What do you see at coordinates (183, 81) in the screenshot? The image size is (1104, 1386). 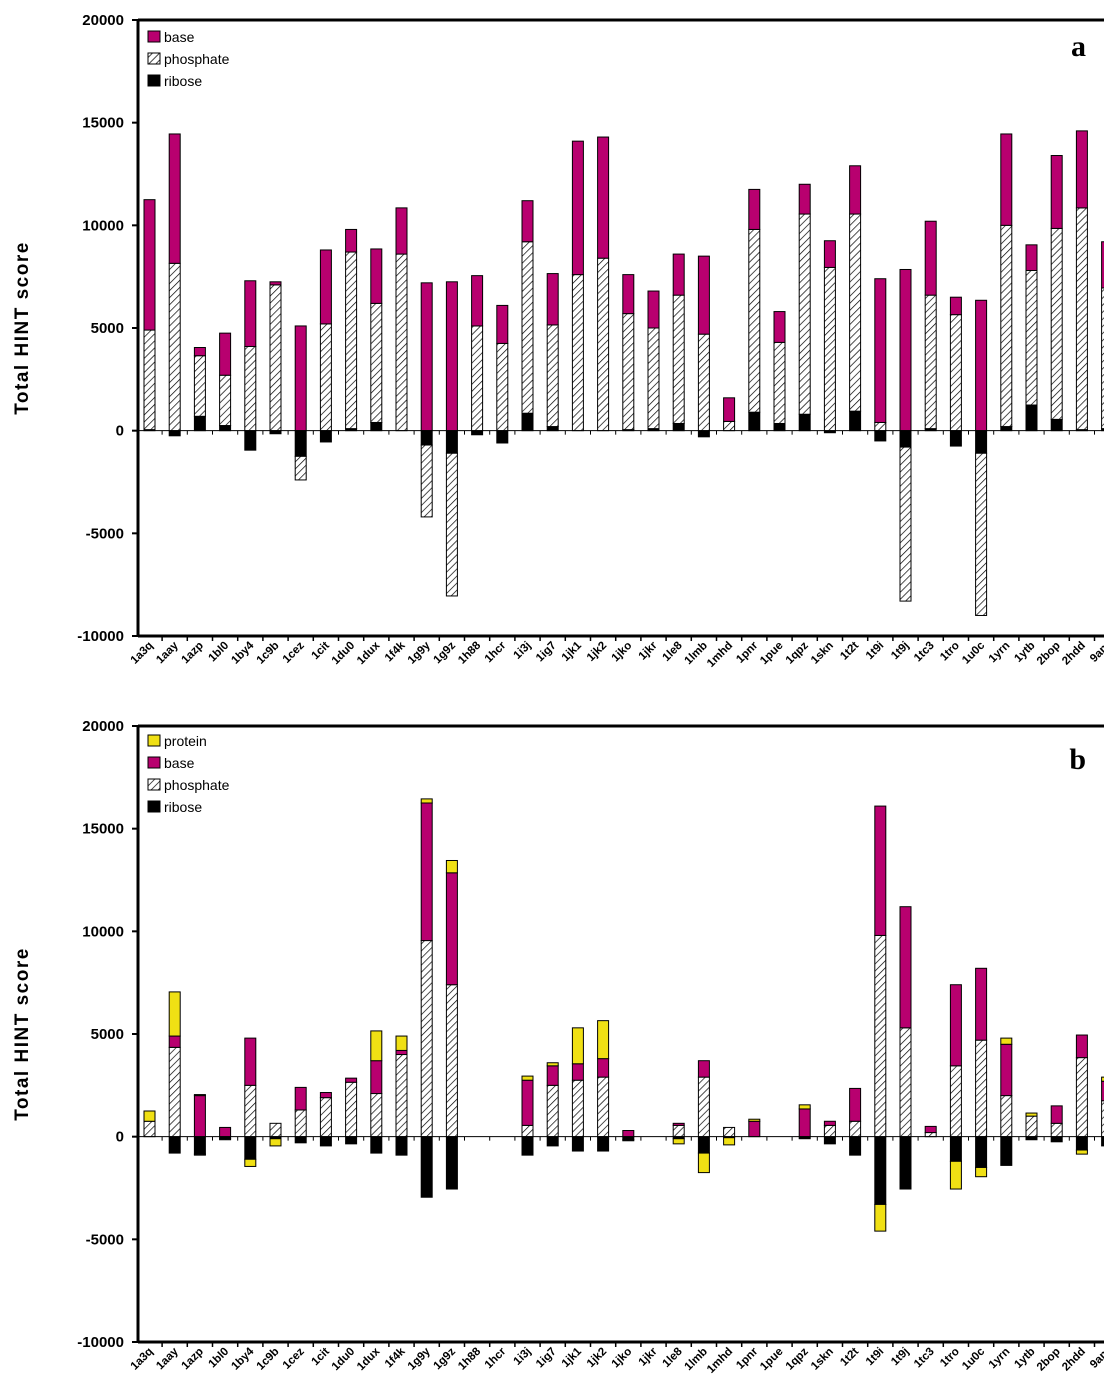 I see `legend-label-ribose: ribose` at bounding box center [183, 81].